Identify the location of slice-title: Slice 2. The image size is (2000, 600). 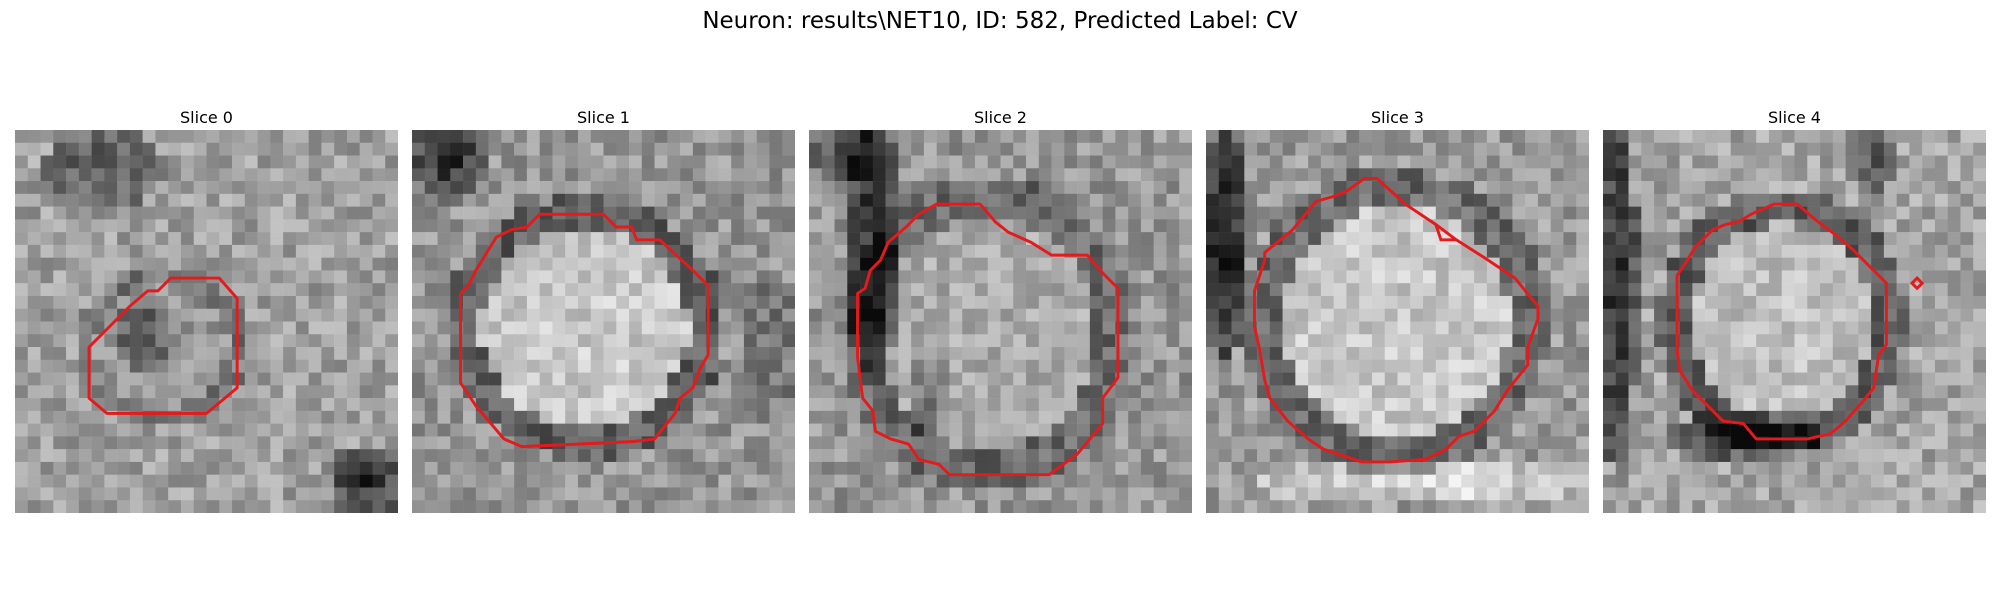
(1000, 117).